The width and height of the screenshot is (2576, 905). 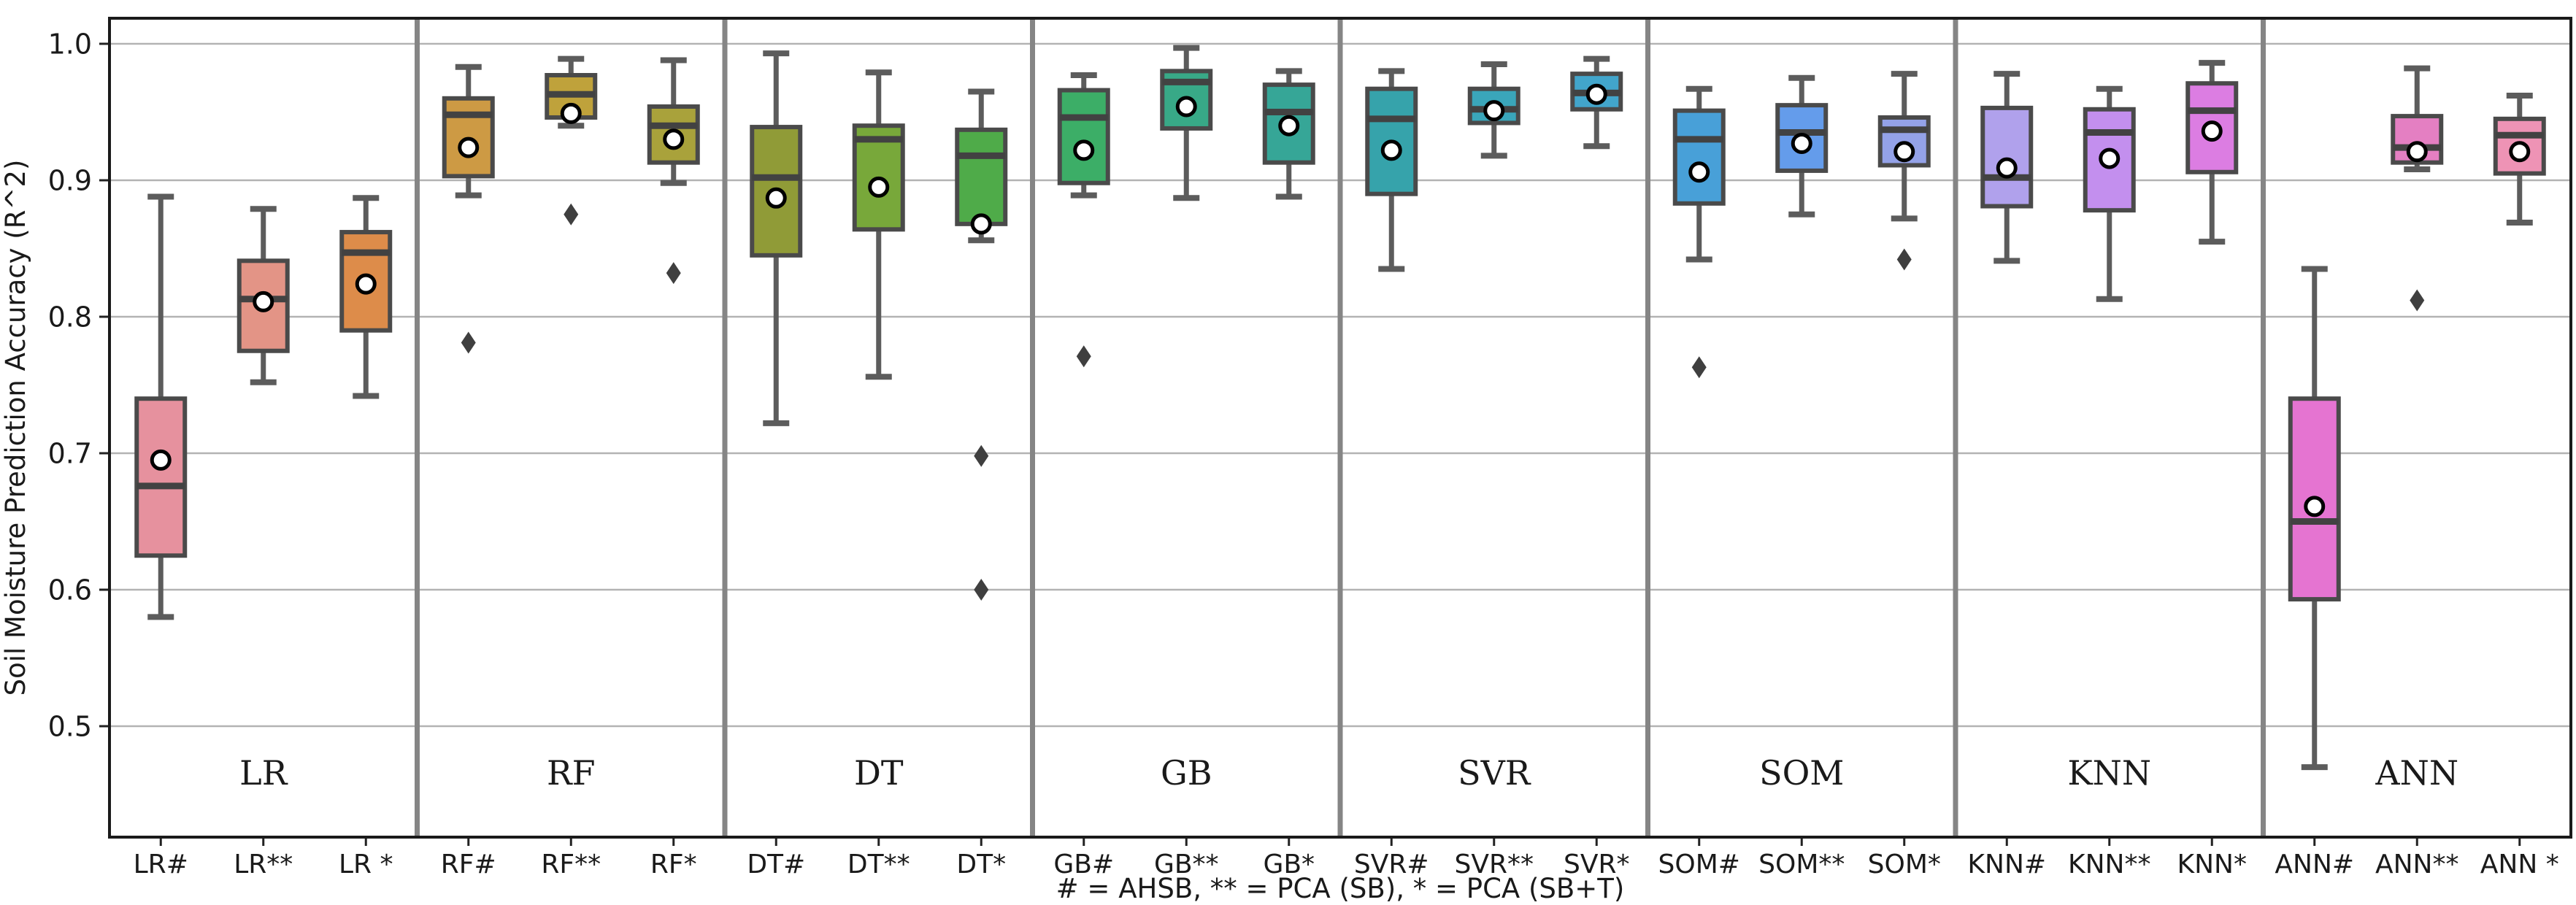 What do you see at coordinates (879, 773) in the screenshot?
I see `group-label: DT` at bounding box center [879, 773].